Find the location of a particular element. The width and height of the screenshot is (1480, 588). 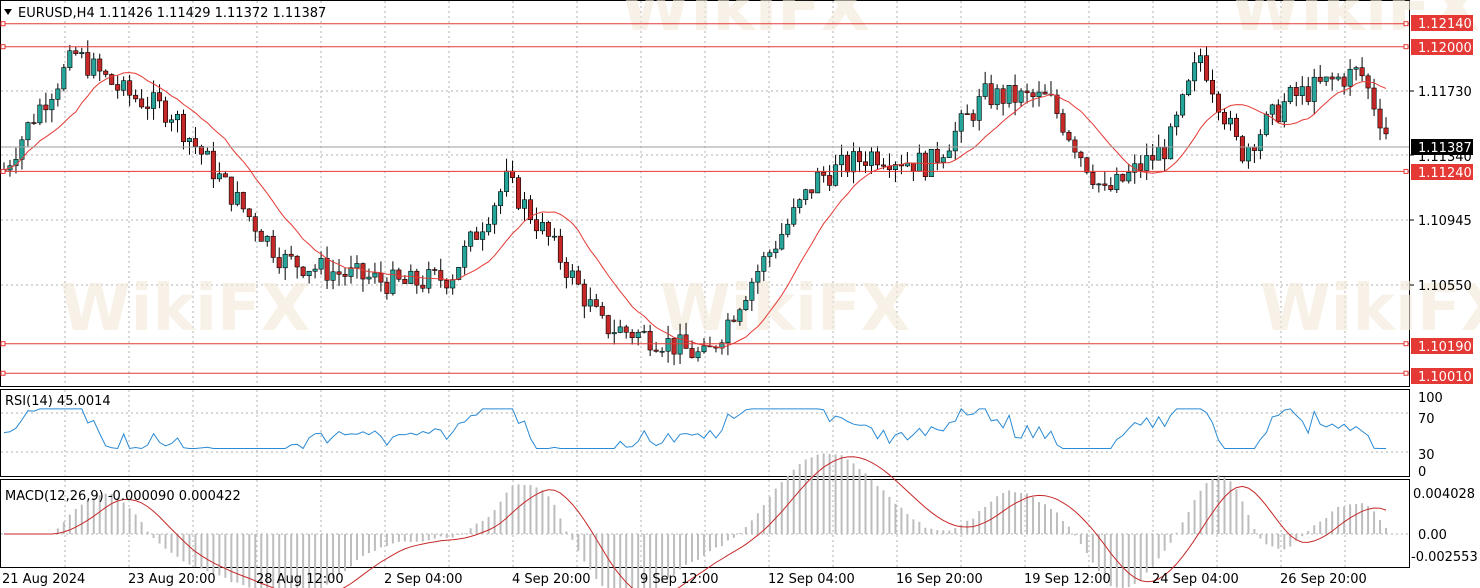

time-label: 9 Sep 12:00 is located at coordinates (679, 579).